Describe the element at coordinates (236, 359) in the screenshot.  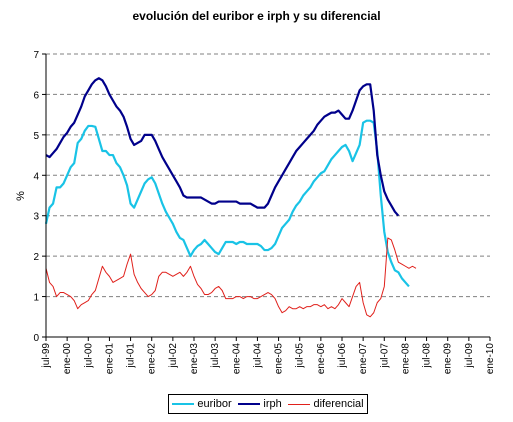
I see `x-tick-label: ene-04` at that location.